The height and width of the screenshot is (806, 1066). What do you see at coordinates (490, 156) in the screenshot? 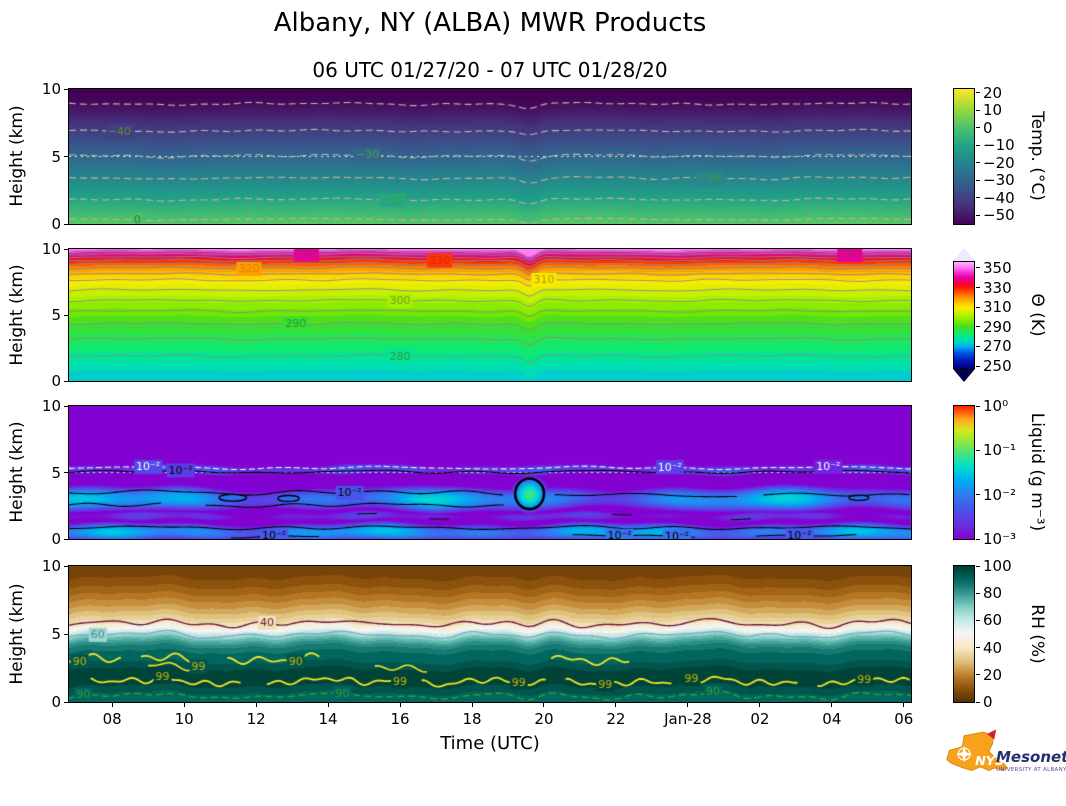
I see `temperature-heatmap-canvas` at bounding box center [490, 156].